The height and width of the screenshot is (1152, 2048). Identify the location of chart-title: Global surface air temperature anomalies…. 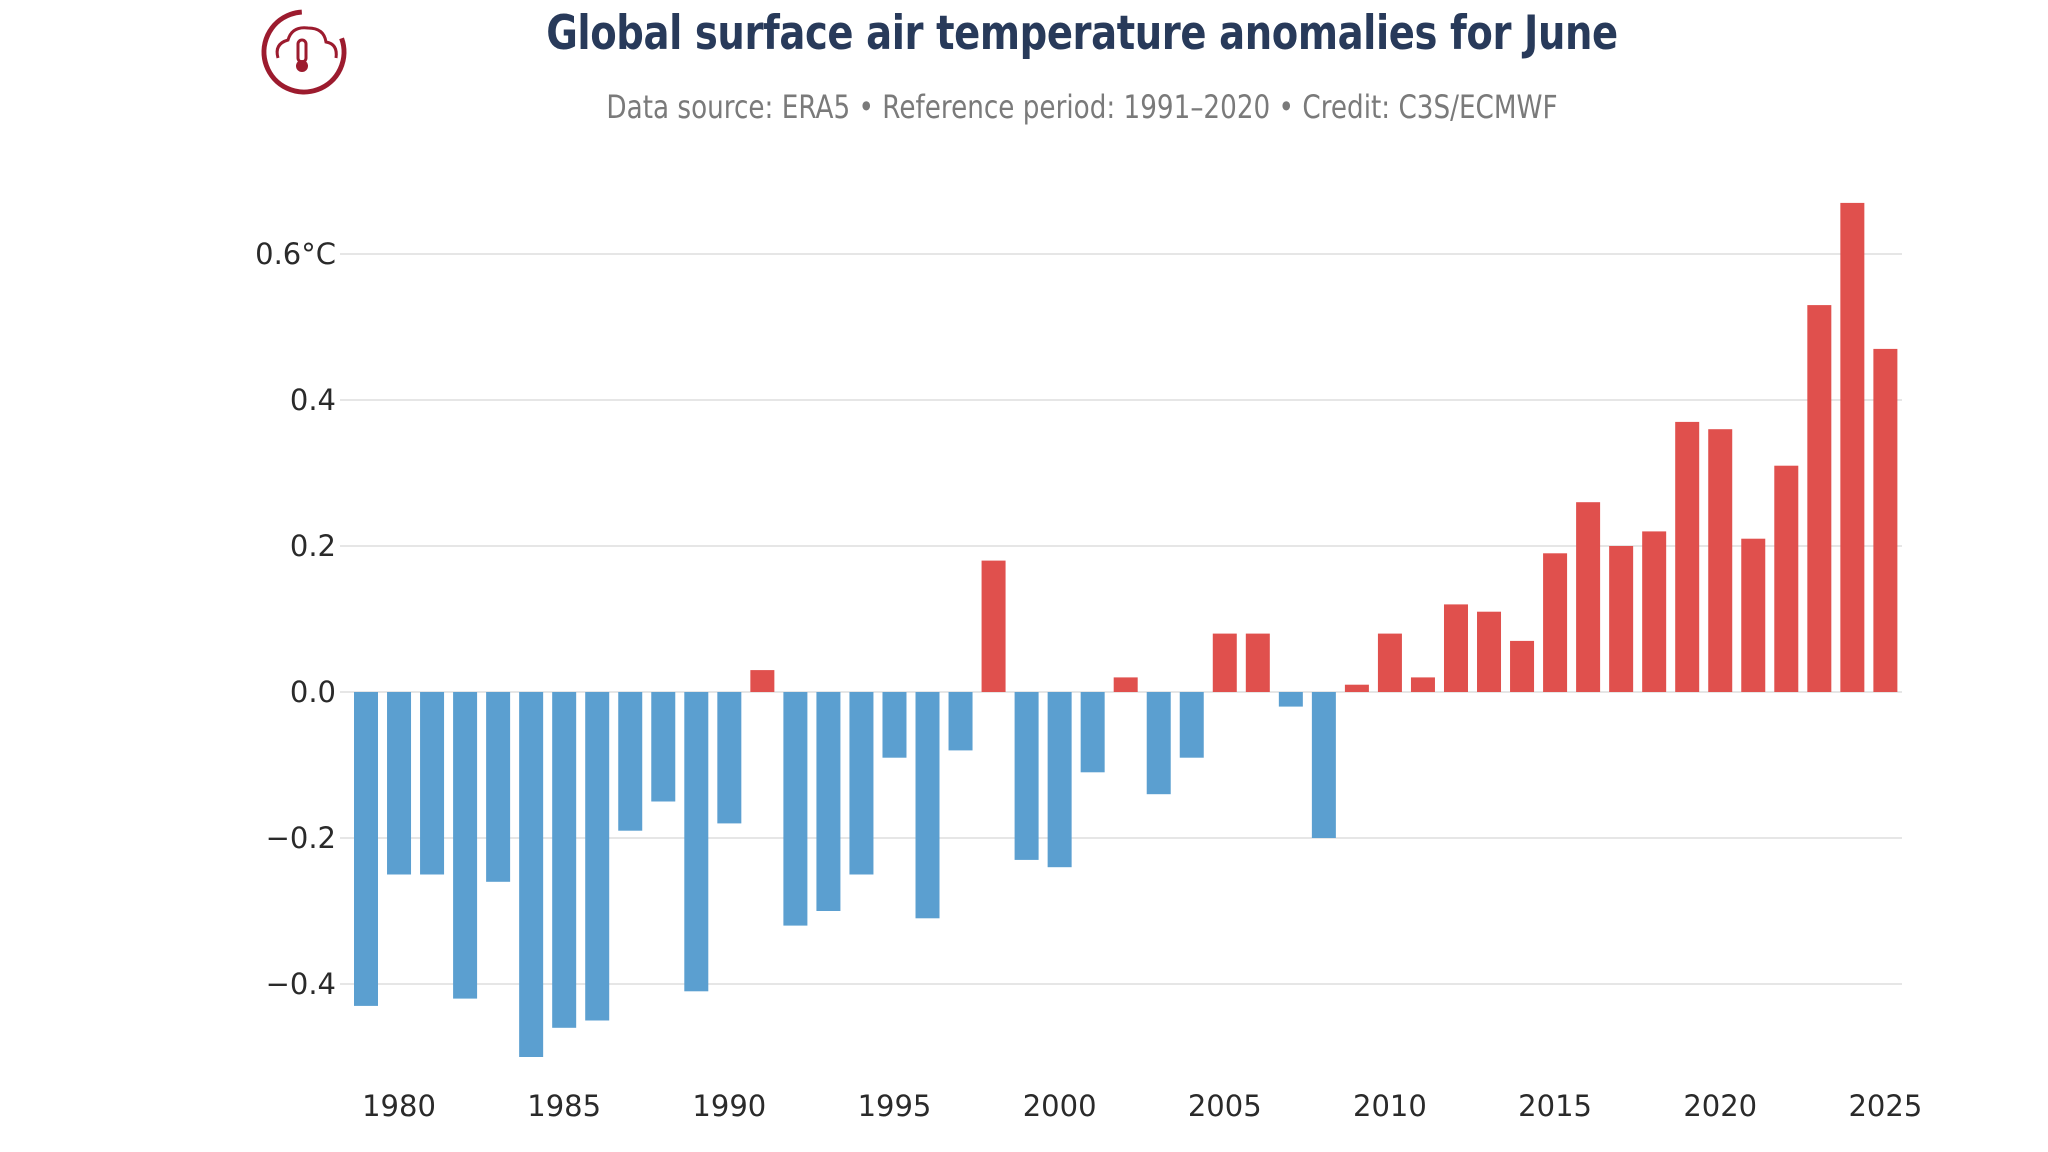
(1082, 33).